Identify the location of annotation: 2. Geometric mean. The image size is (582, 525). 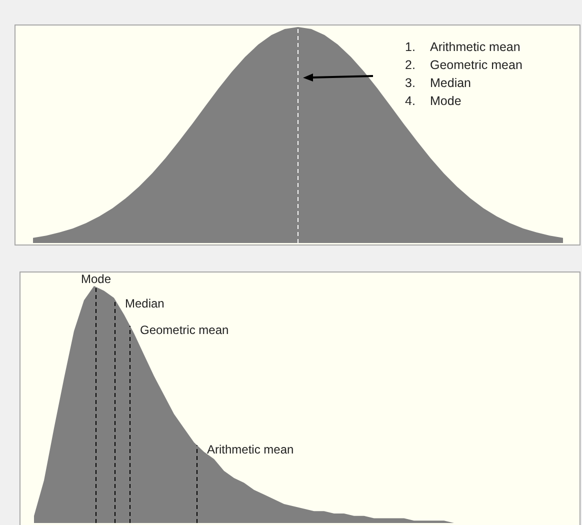
(463, 65).